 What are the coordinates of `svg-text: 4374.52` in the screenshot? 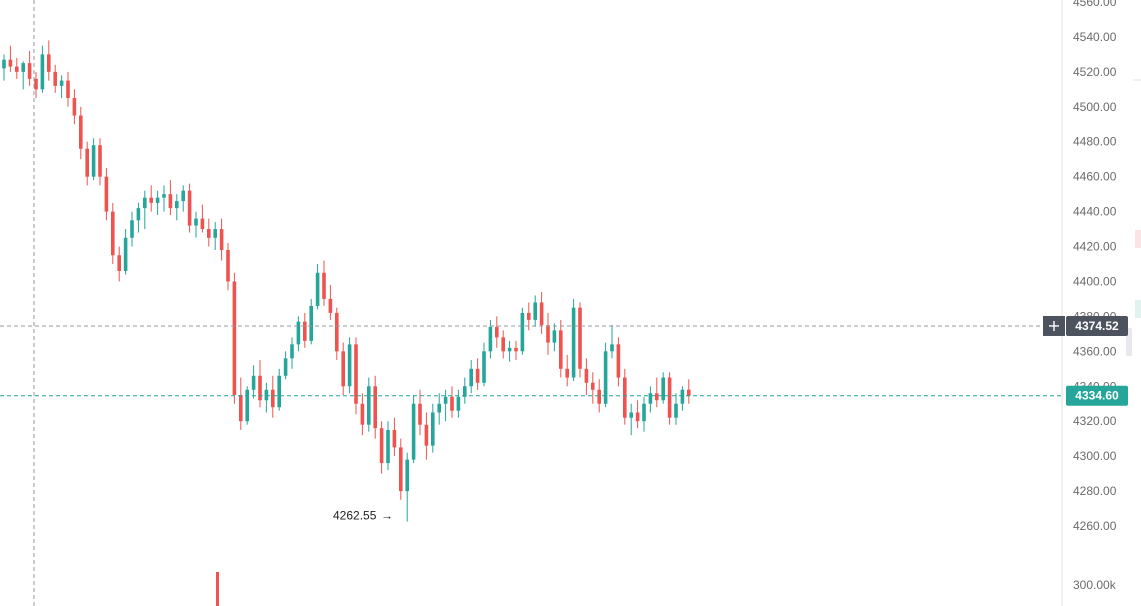 It's located at (1097, 326).